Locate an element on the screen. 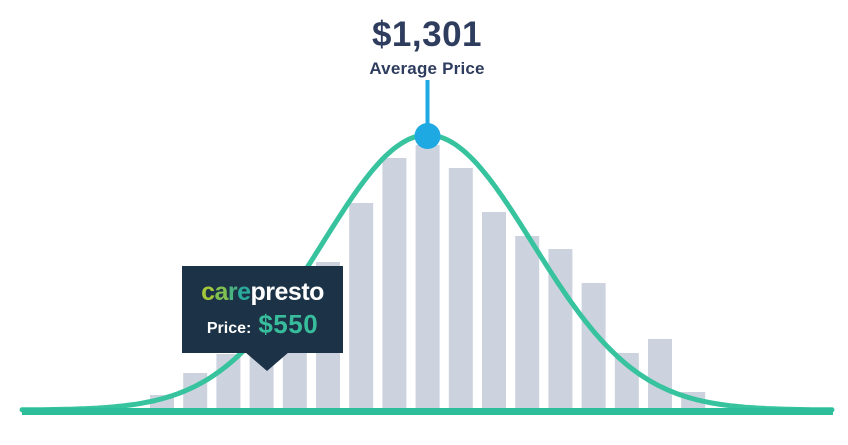 This screenshot has height=445, width=848. logo-presto-text: presto is located at coordinates (287, 291).